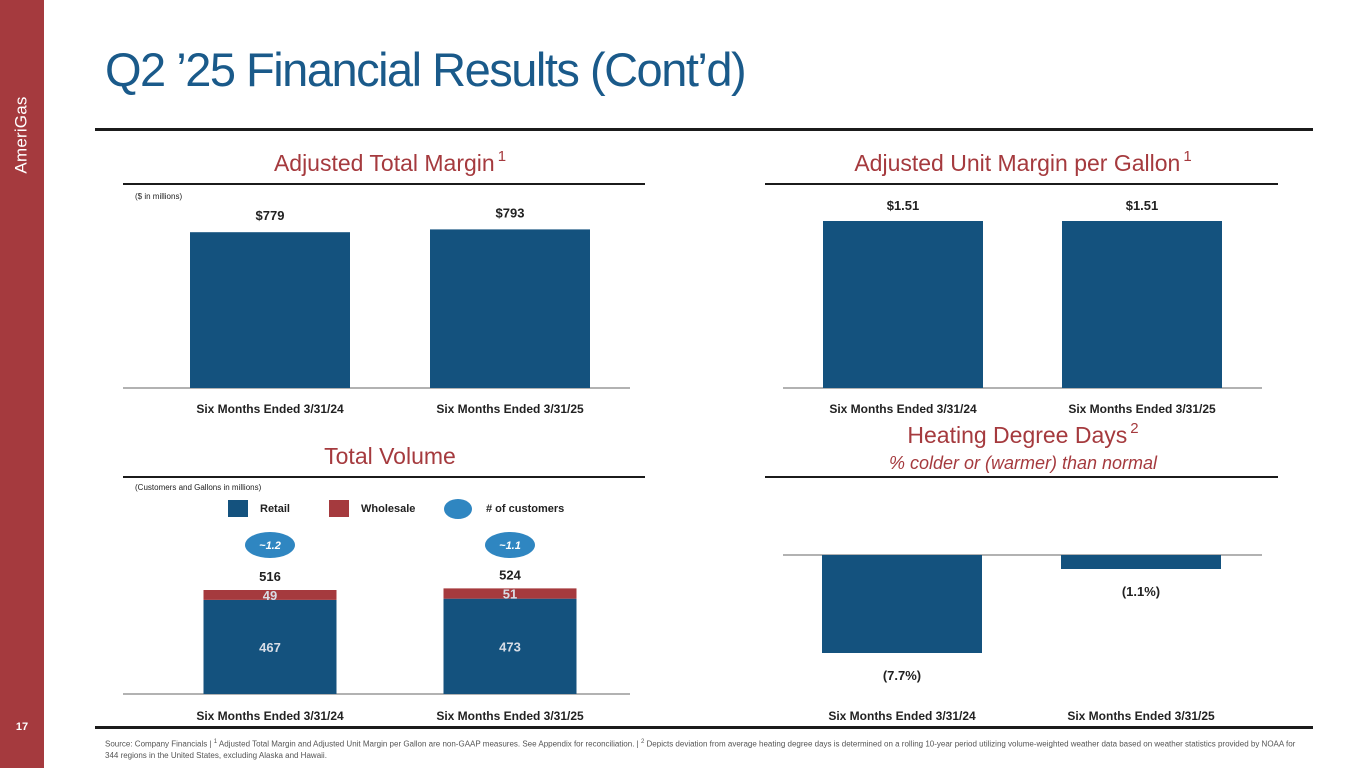 This screenshot has height=768, width=1365. What do you see at coordinates (339, 508) in the screenshot?
I see `wholesale-swatch` at bounding box center [339, 508].